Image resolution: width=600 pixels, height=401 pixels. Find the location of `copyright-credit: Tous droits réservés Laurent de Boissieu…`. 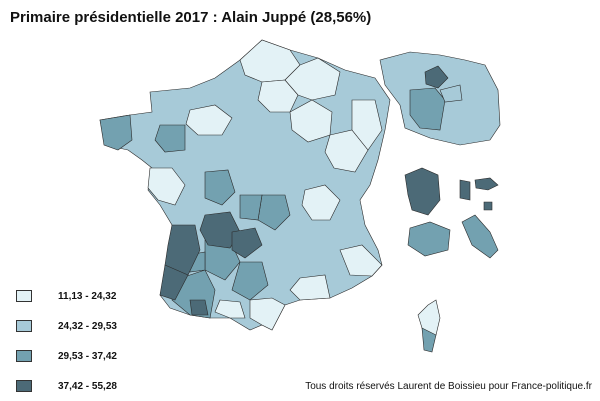

copyright-credit: Tous droits réservés Laurent de Boissieu… is located at coordinates (448, 386).